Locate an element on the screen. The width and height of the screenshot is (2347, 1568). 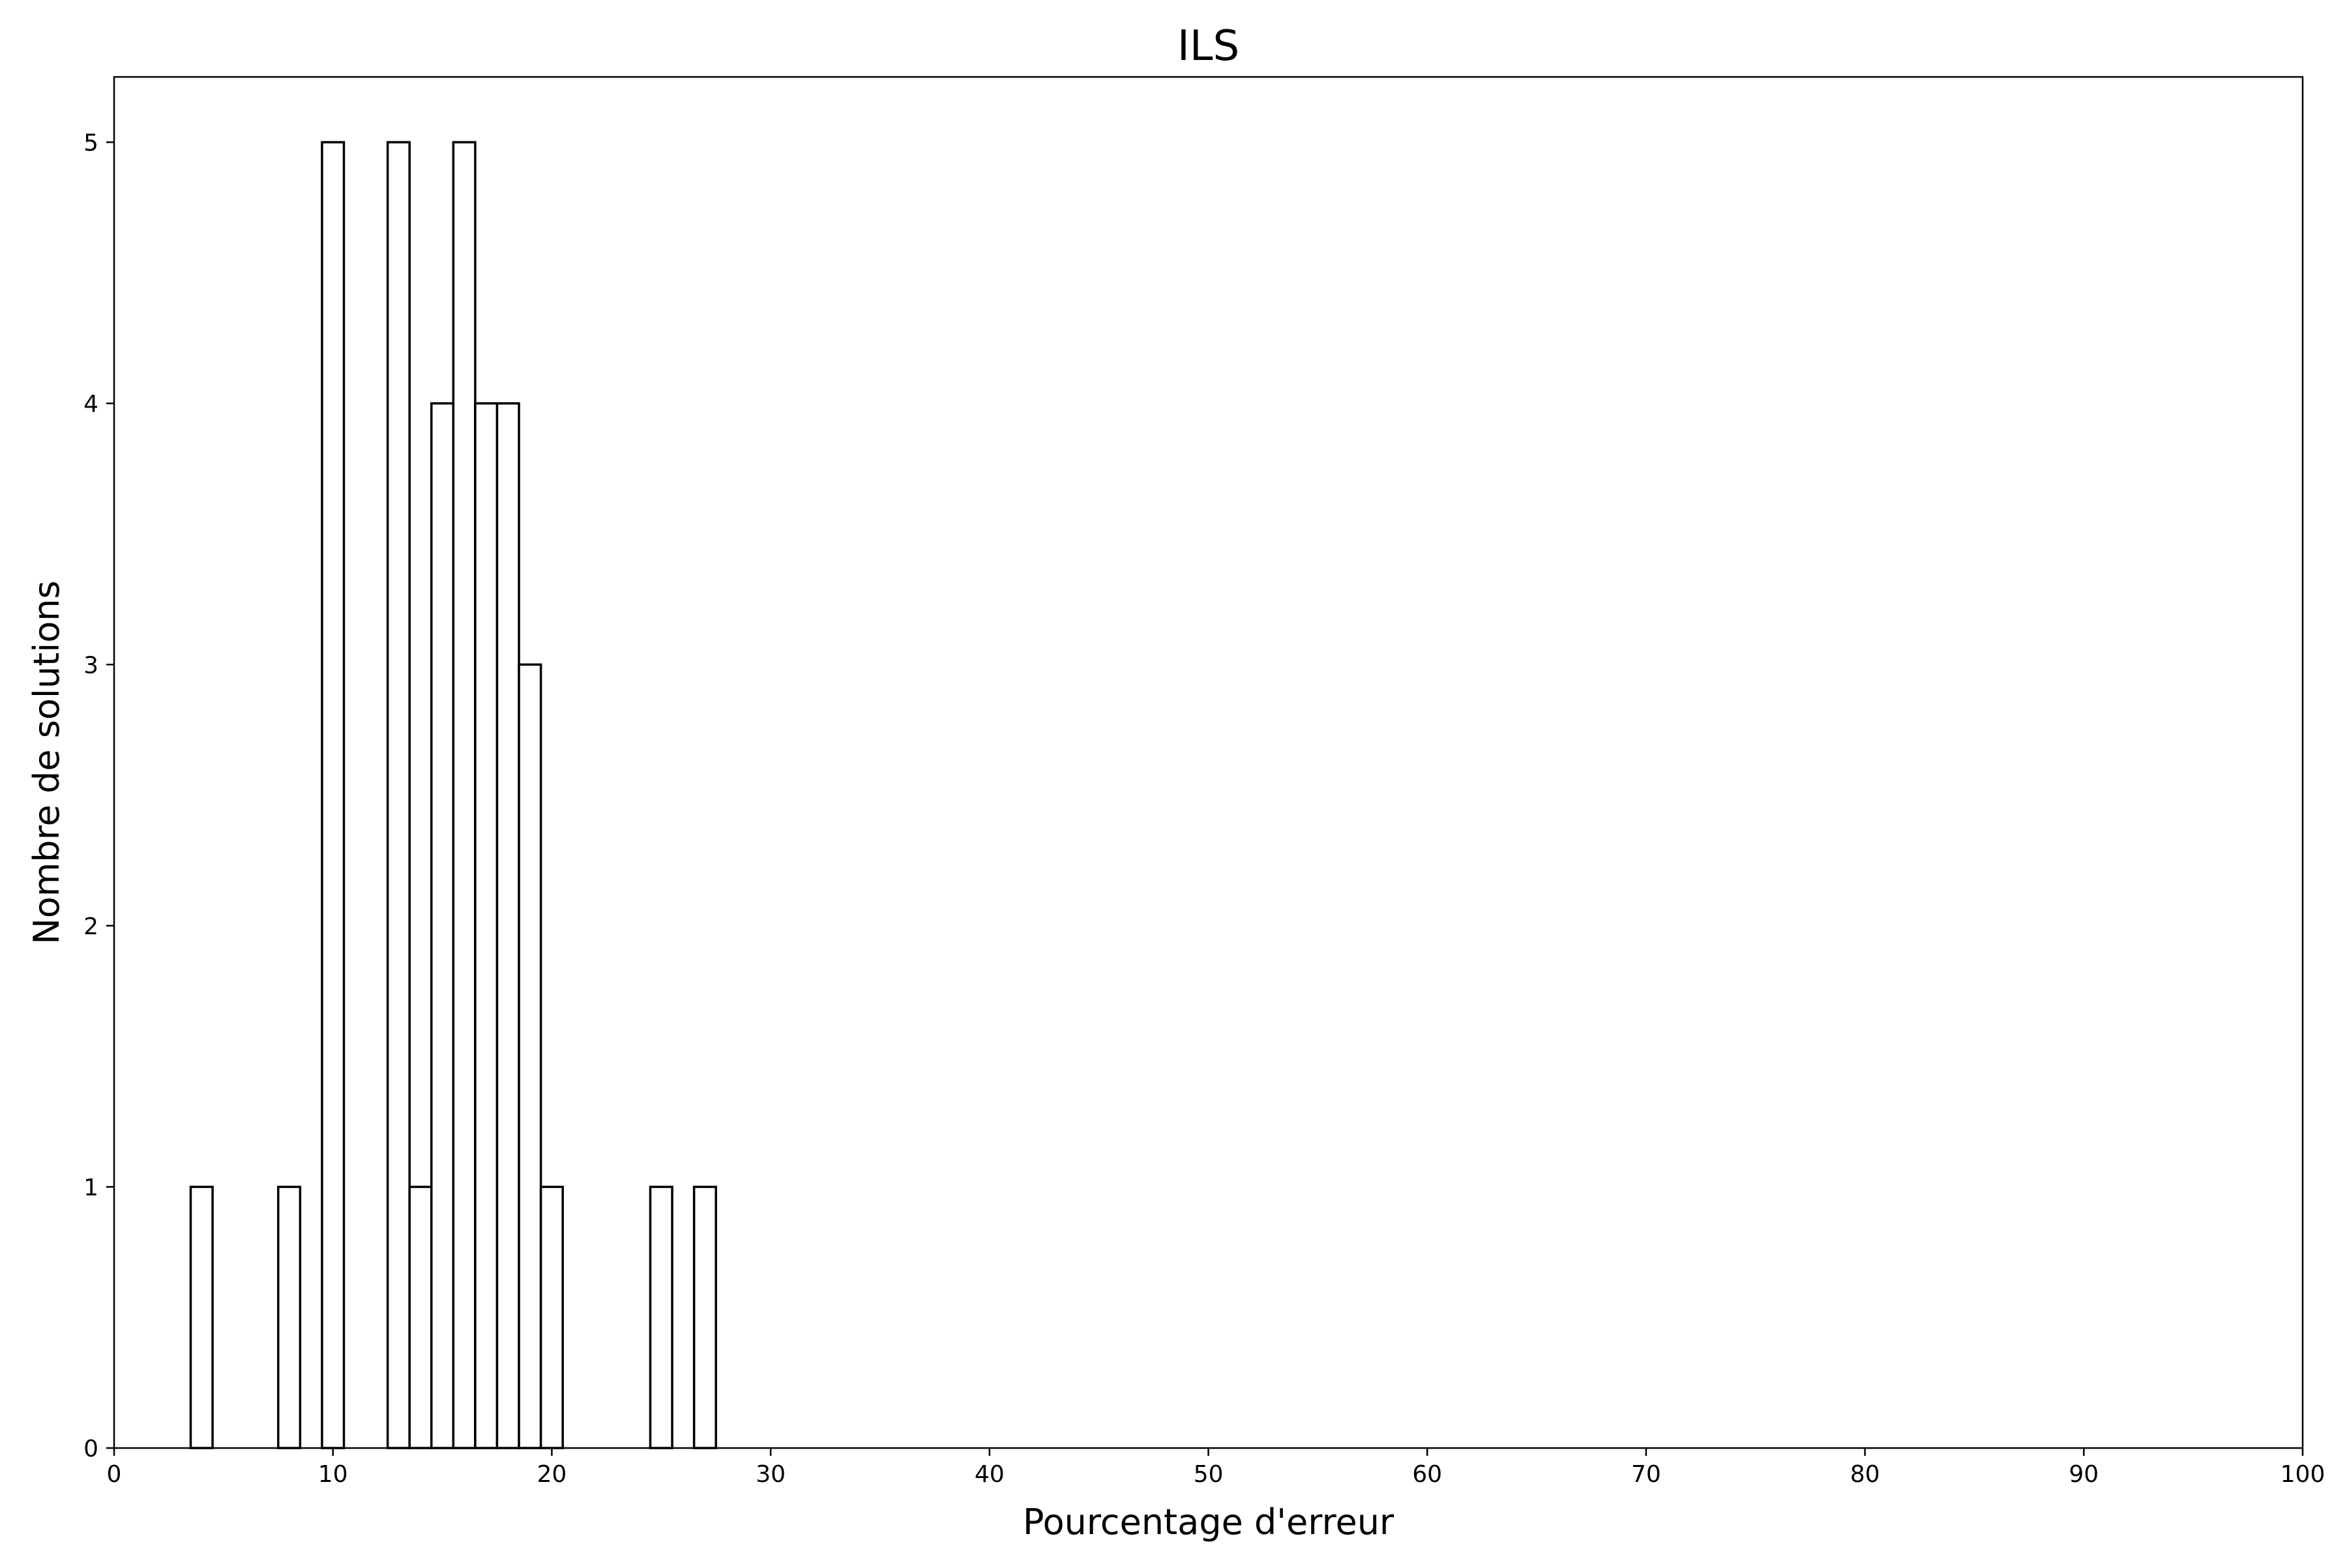
x-tick-label-1: 10 is located at coordinates (333, 1475).